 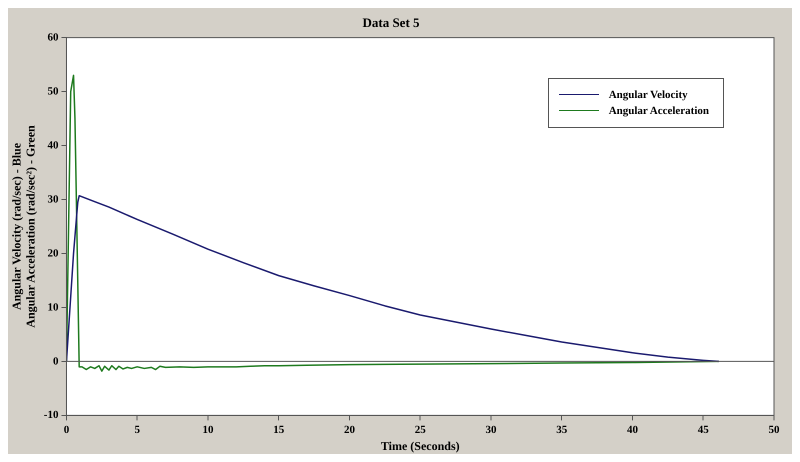 I want to click on x-tick-label: 50, so click(x=774, y=430).